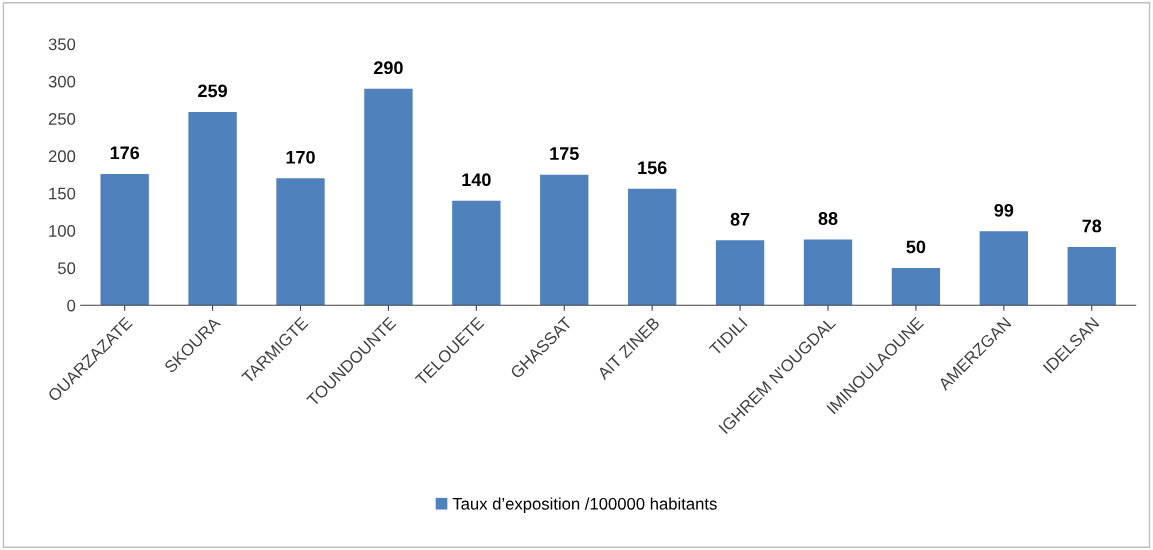  What do you see at coordinates (828, 218) in the screenshot?
I see `data-label: 88` at bounding box center [828, 218].